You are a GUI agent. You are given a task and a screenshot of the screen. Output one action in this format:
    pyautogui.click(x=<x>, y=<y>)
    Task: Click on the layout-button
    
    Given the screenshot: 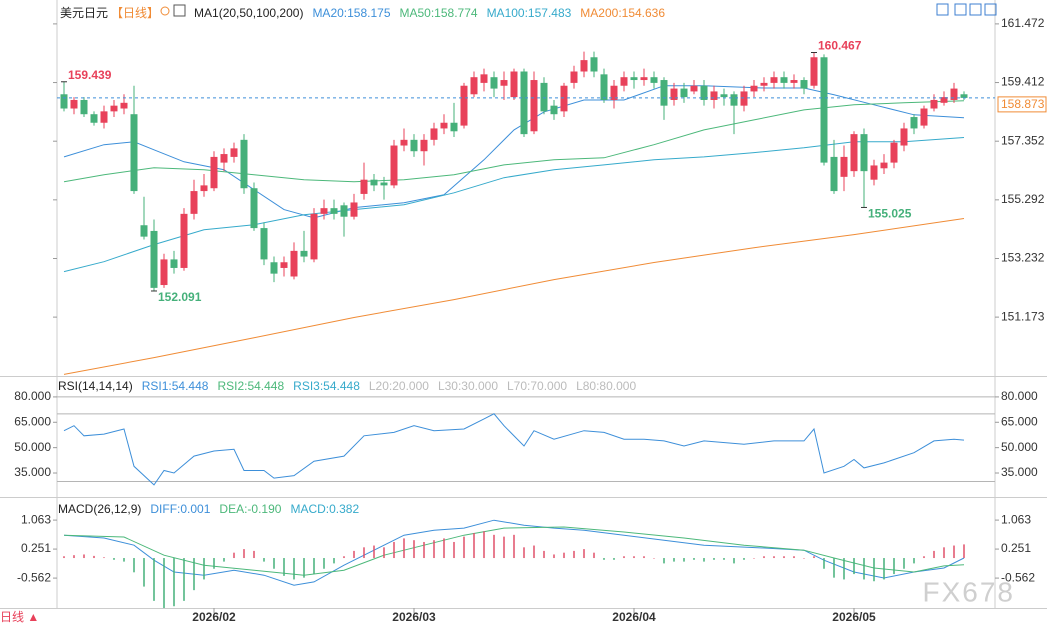 What is the action you would take?
    pyautogui.click(x=975, y=9)
    